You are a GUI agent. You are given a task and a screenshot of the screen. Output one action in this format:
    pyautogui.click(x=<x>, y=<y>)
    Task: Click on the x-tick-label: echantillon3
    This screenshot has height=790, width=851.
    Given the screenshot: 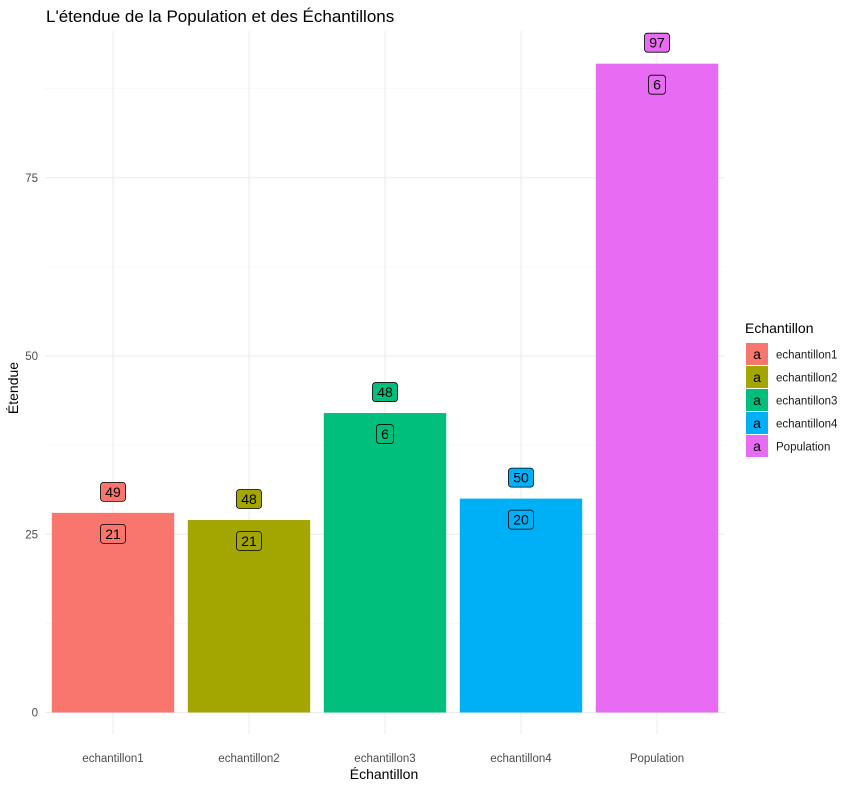 What is the action you would take?
    pyautogui.click(x=384, y=759)
    